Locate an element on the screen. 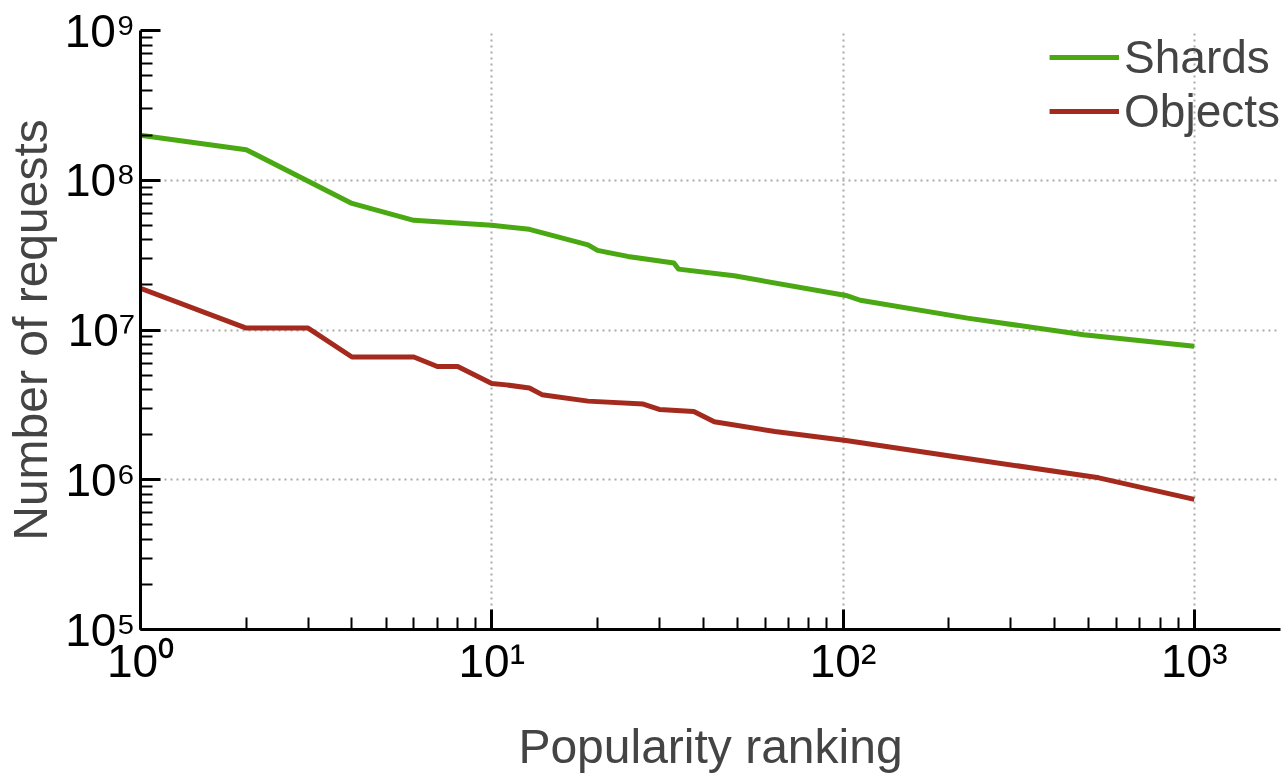  y-tick-label: 10⁹ is located at coordinates (100, 30).